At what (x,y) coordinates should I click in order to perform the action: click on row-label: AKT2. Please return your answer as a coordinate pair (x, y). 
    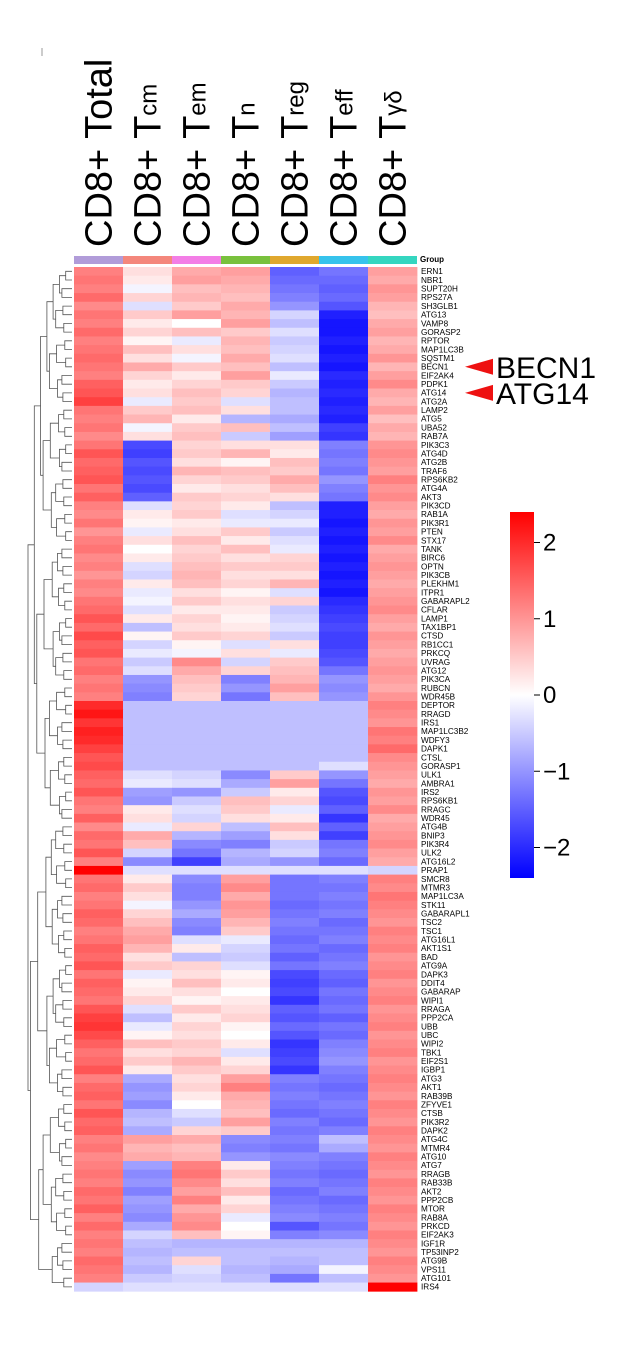
    Looking at the image, I should click on (431, 1191).